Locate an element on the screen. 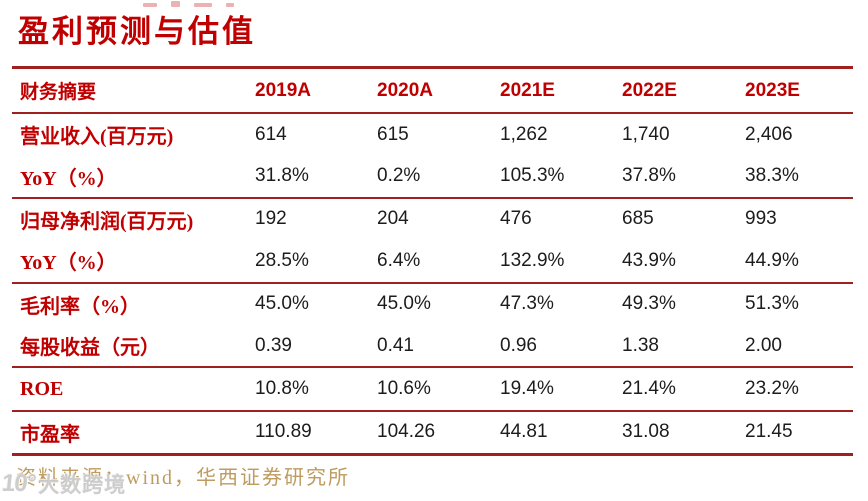  cell-value: 0.96 is located at coordinates (518, 345).